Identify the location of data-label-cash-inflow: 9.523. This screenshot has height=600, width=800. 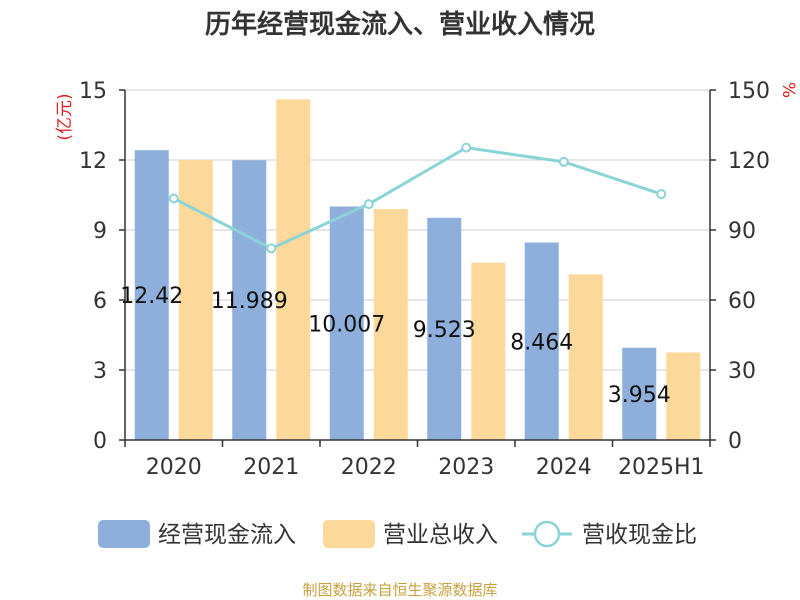
(444, 330).